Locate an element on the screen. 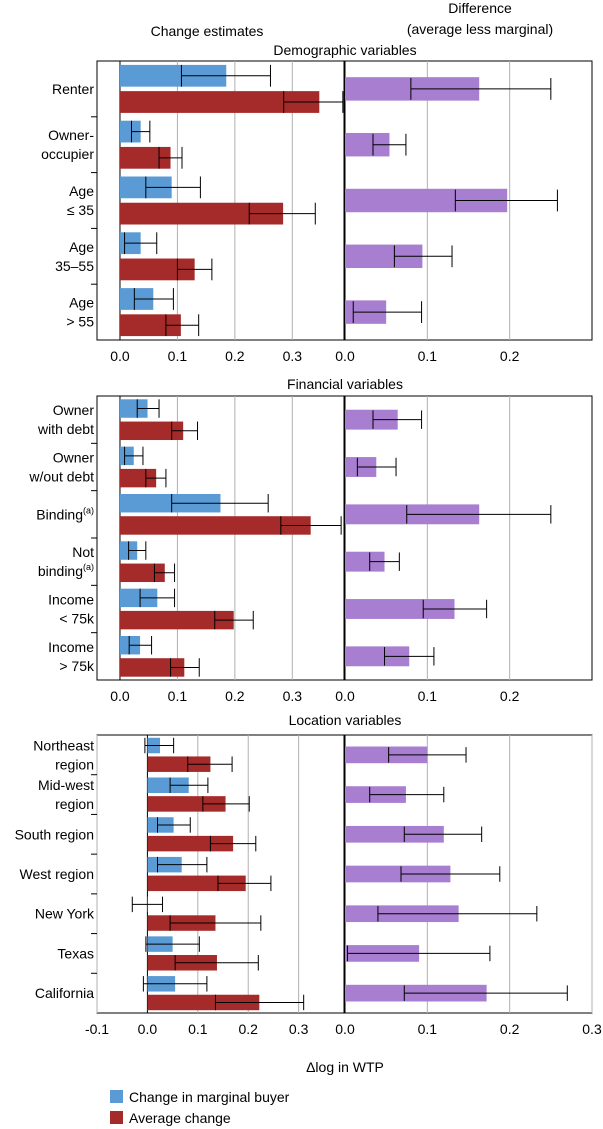  category-label: Binding(a) is located at coordinates (65, 513).